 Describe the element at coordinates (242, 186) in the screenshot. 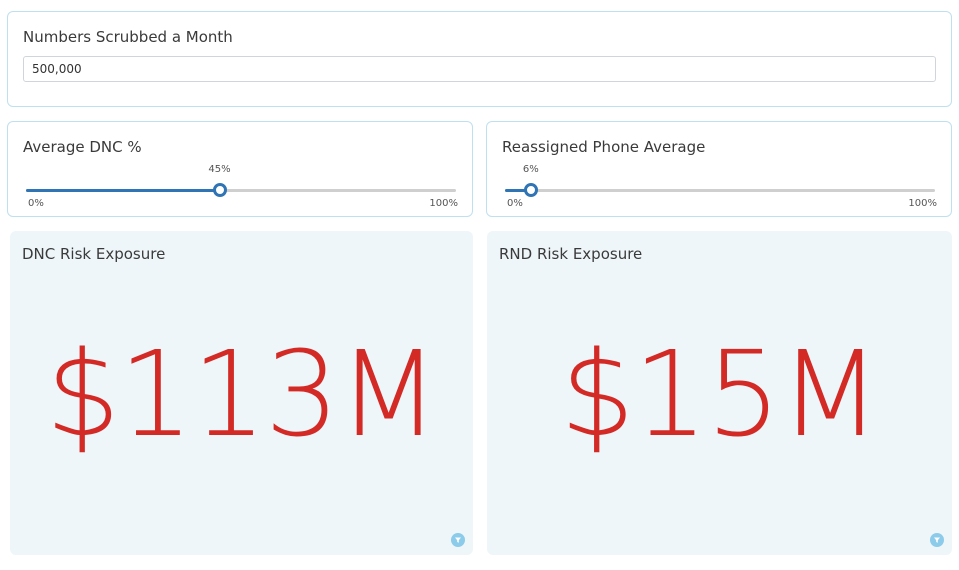

I see `average-dnc-slider: 45% 0% 100%` at that location.